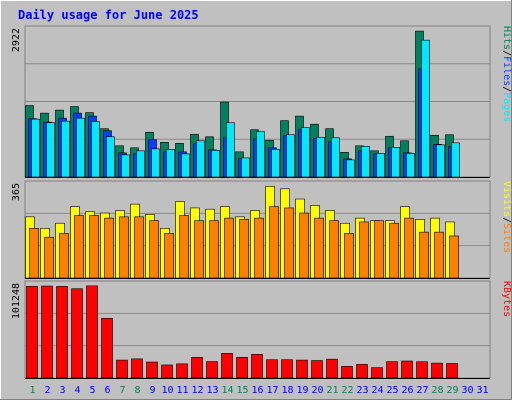  Describe the element at coordinates (197, 390) in the screenshot. I see `day-label: 12` at that location.